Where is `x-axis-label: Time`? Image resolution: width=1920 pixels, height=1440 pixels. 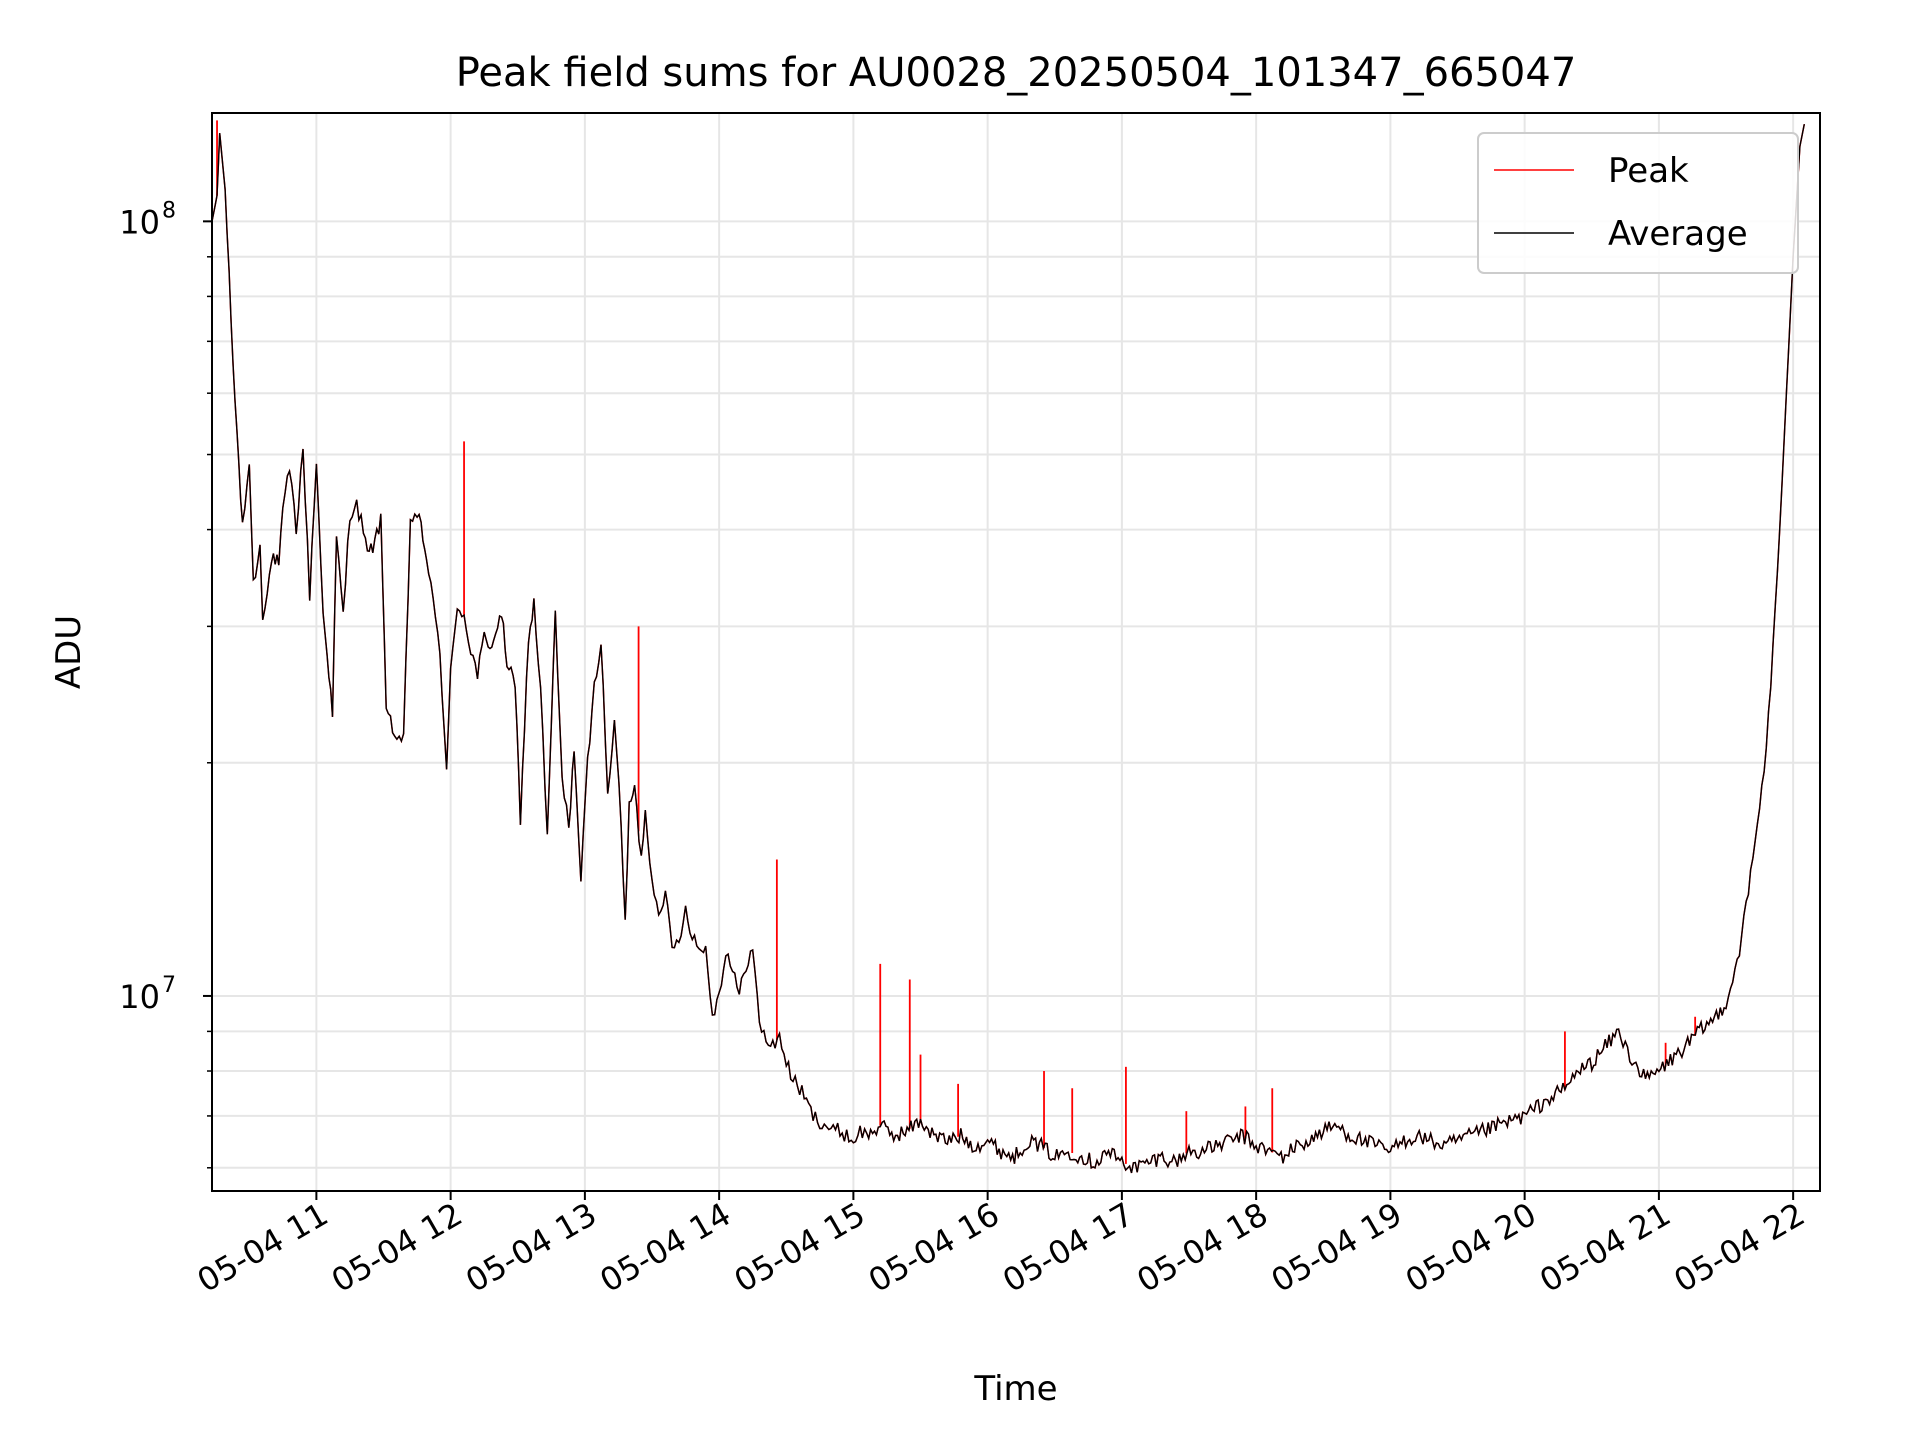 x-axis-label: Time is located at coordinates (1015, 1389).